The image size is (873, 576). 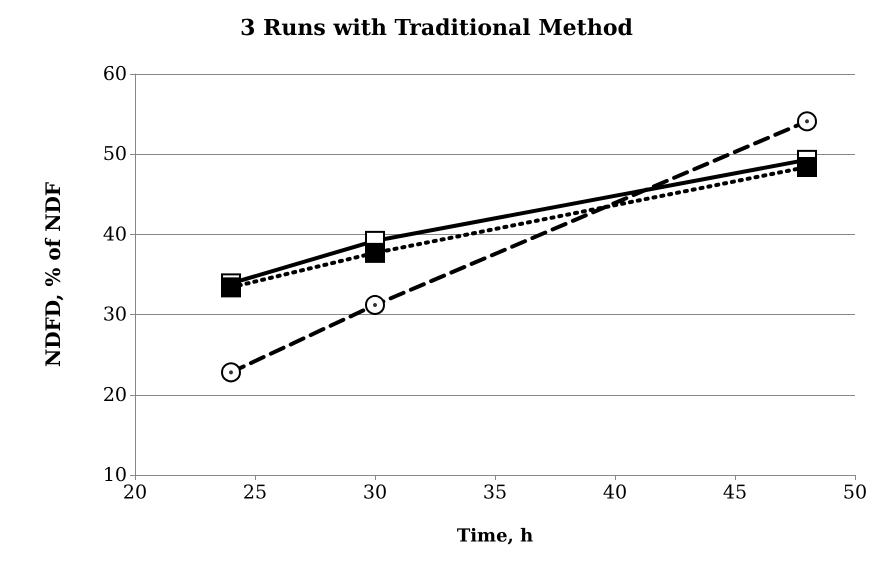 I want to click on x-tick-label: 45, so click(x=735, y=493).